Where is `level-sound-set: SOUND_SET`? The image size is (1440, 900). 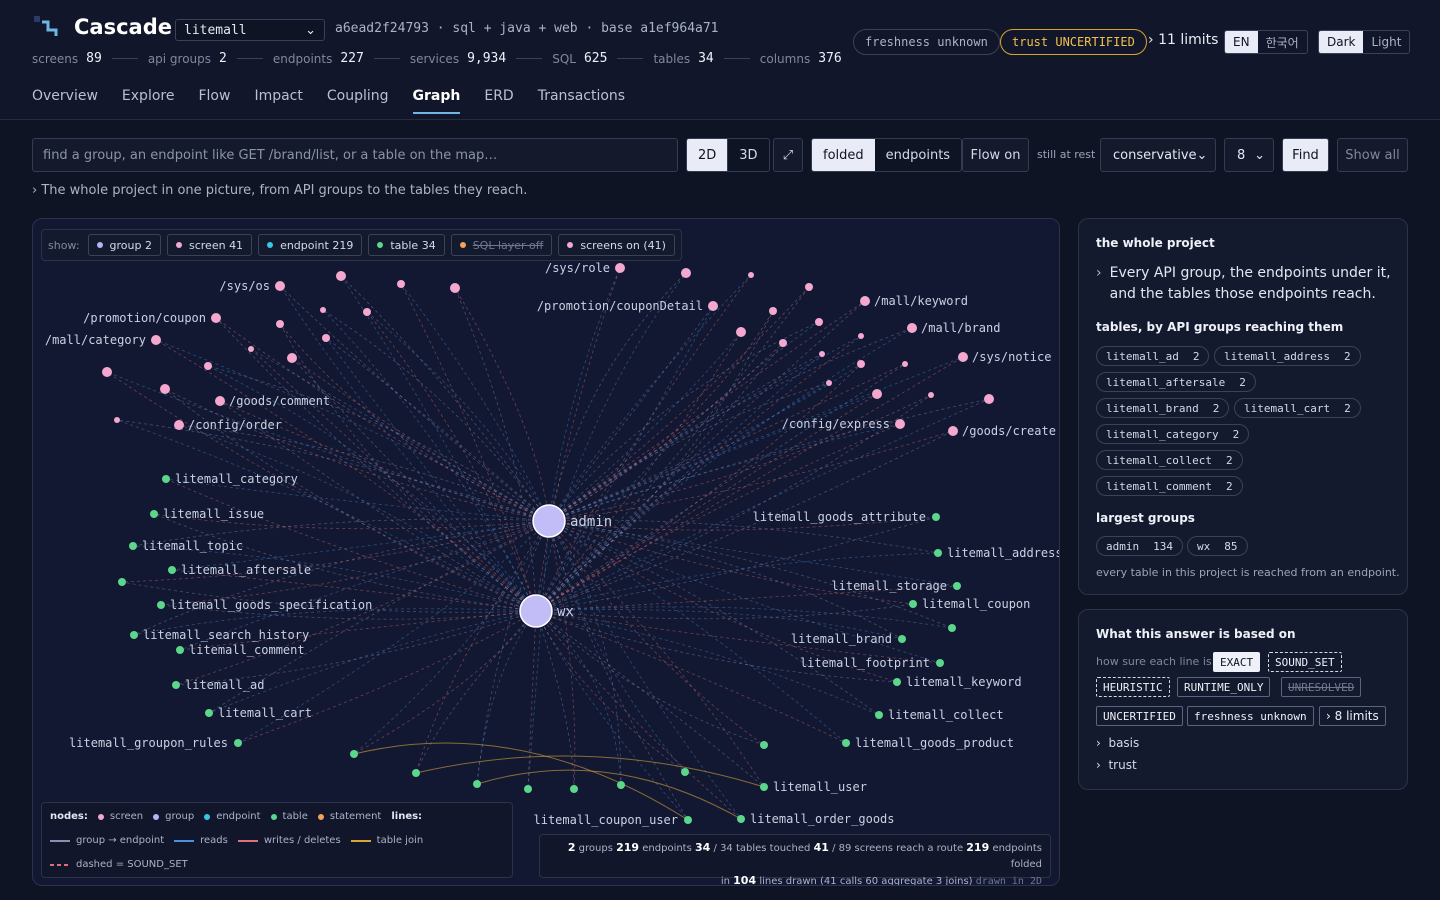 level-sound-set: SOUND_SET is located at coordinates (1305, 662).